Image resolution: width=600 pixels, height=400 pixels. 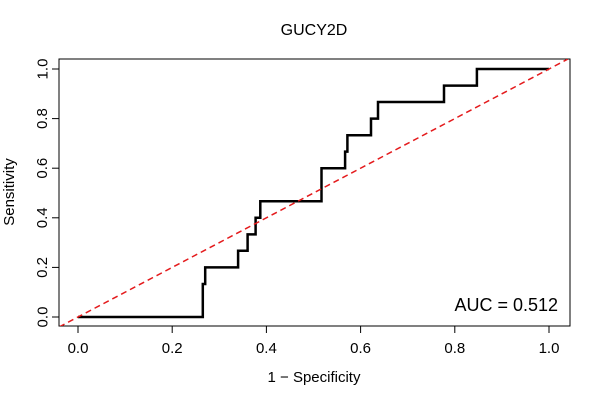 What do you see at coordinates (42, 69) in the screenshot?
I see `y-tick-label: 1.0` at bounding box center [42, 69].